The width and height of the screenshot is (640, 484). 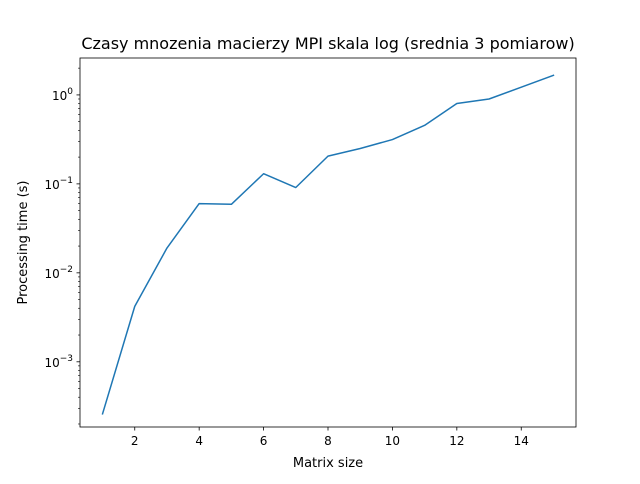 I want to click on x-axis: 2 4 6 8 10 12 14, so click(x=330, y=437).